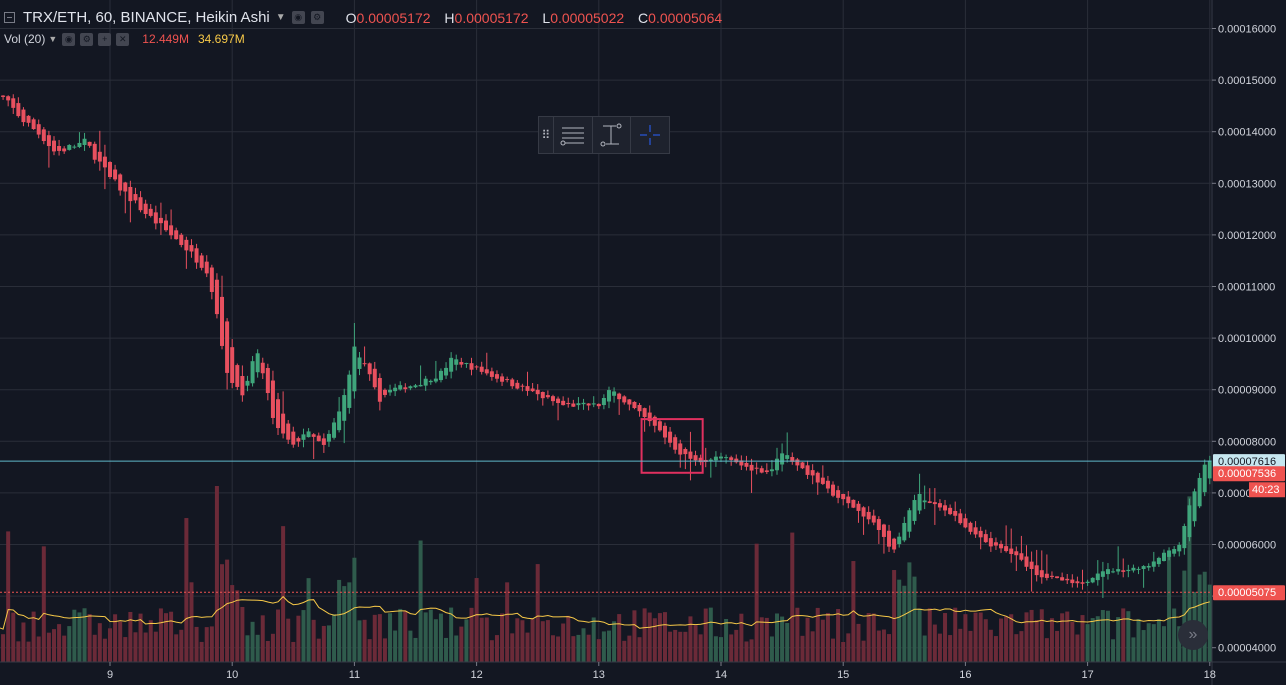 This screenshot has height=685, width=1286. I want to click on crosshair-icon, so click(650, 135).